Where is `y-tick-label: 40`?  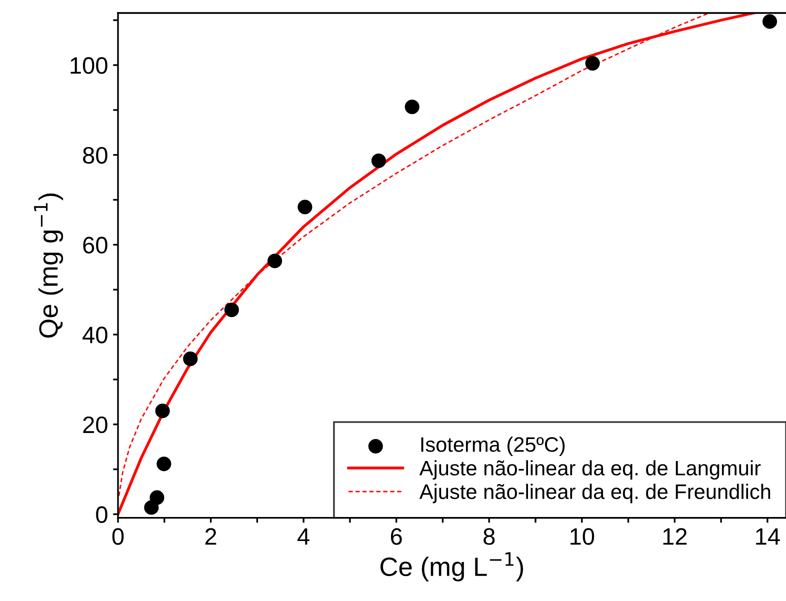 y-tick-label: 40 is located at coordinates (95, 335).